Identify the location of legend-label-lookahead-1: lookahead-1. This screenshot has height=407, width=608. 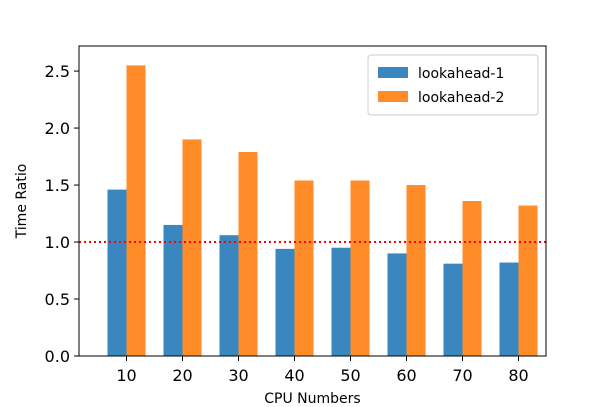
(461, 74).